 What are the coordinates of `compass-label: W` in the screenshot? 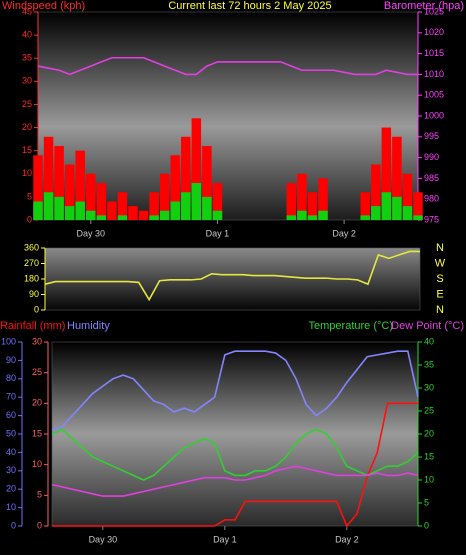 It's located at (440, 263).